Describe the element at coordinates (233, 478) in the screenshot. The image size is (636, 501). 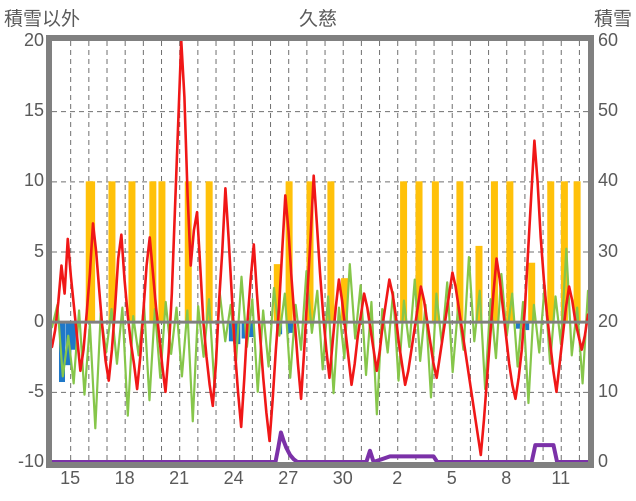
I see `x-tick-24: 24` at that location.